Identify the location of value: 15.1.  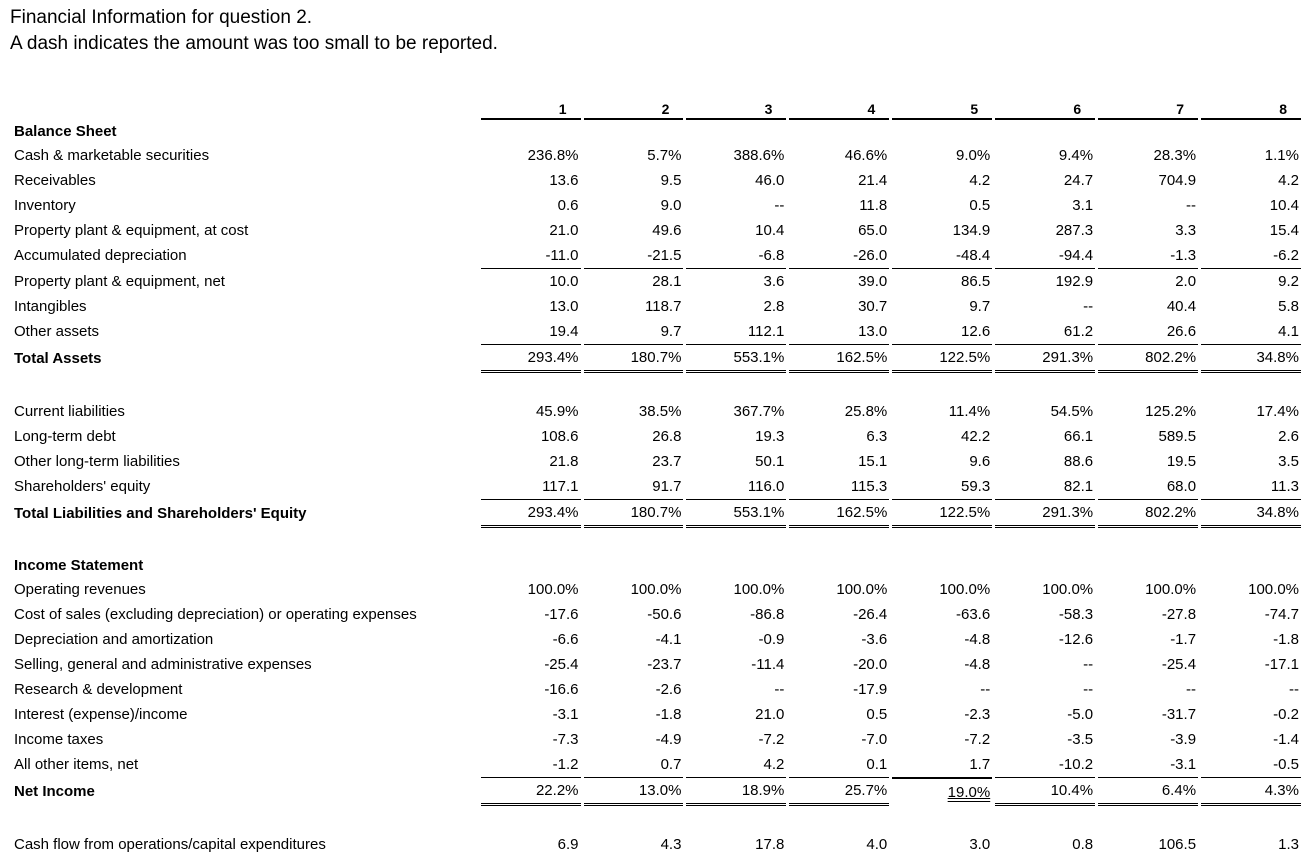
(873, 461).